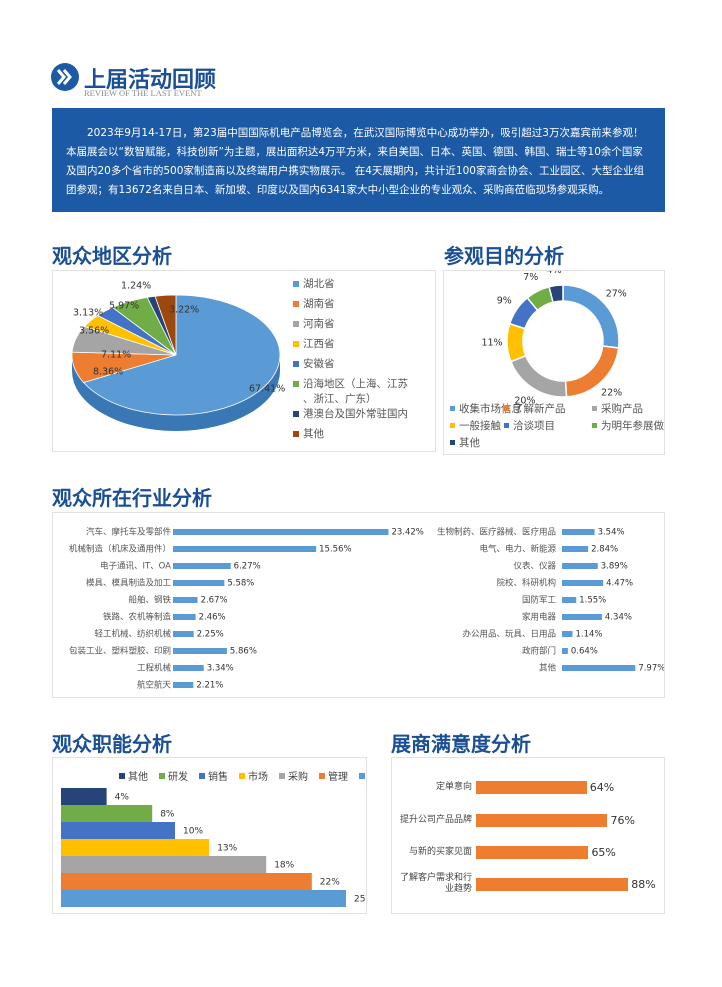 The height and width of the screenshot is (987, 722). Describe the element at coordinates (618, 618) in the screenshot. I see `data-label: 4.34%` at that location.